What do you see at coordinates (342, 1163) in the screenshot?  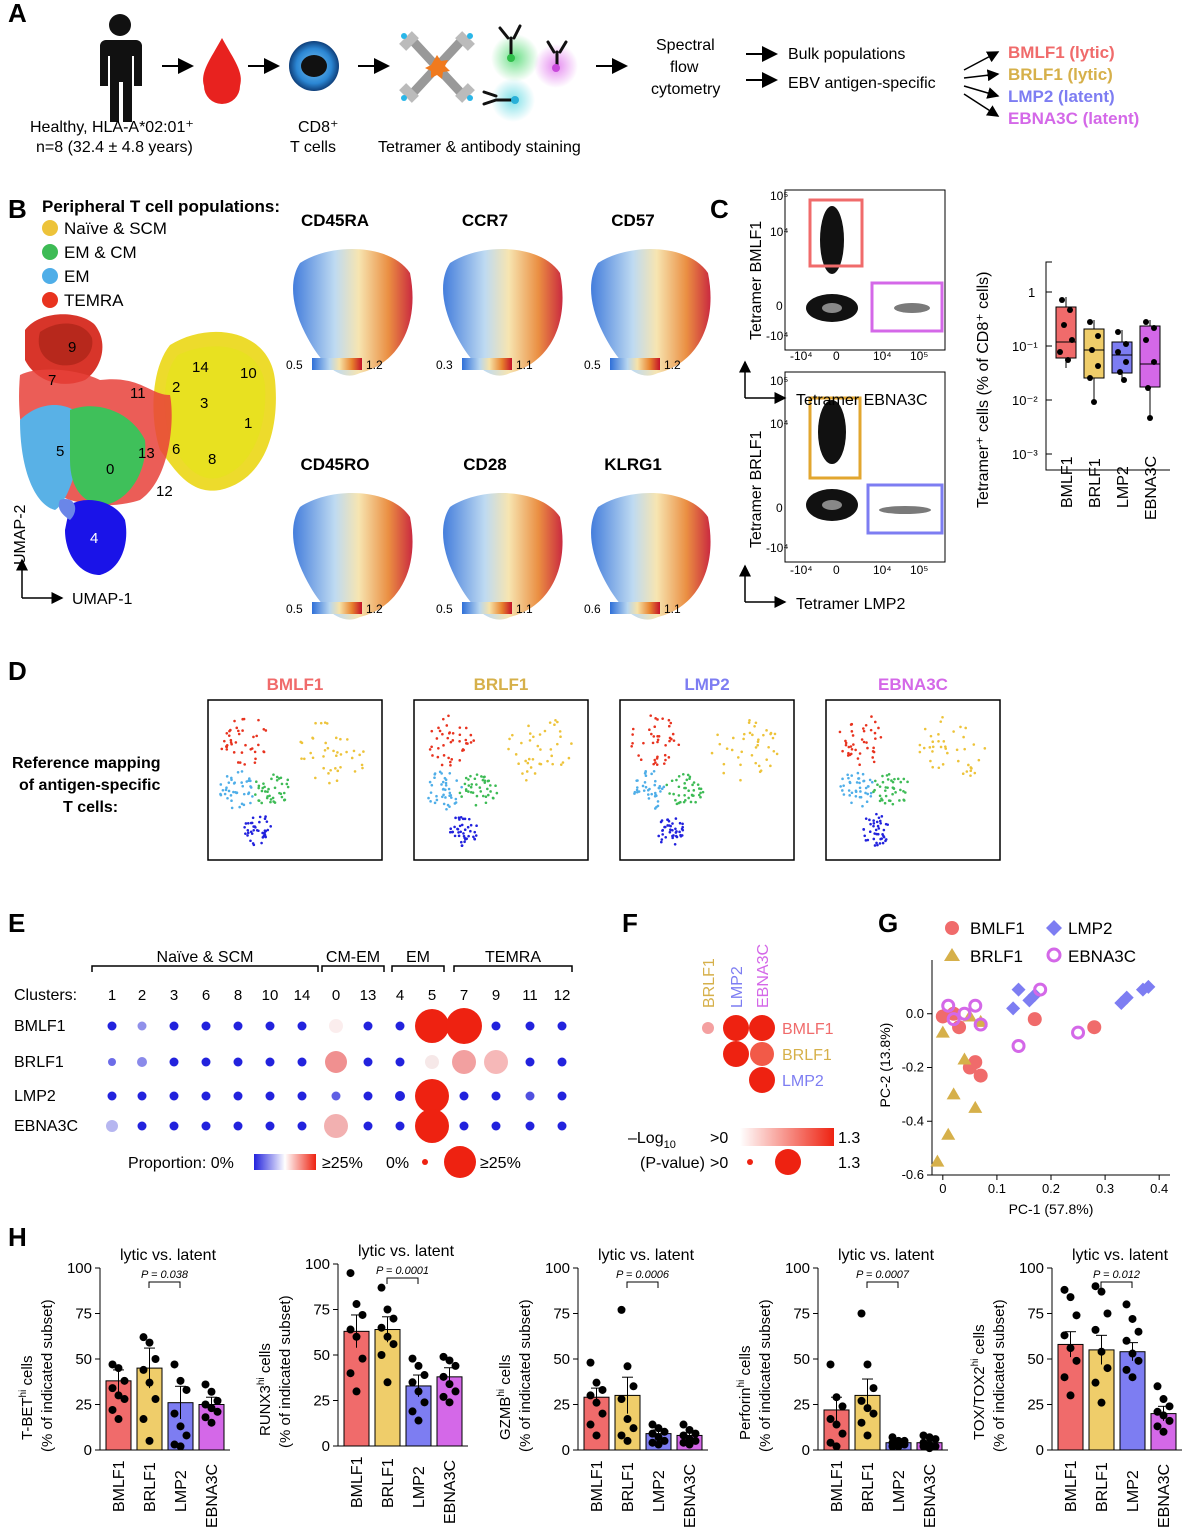 I see `proportion-max: ≥25%` at bounding box center [342, 1163].